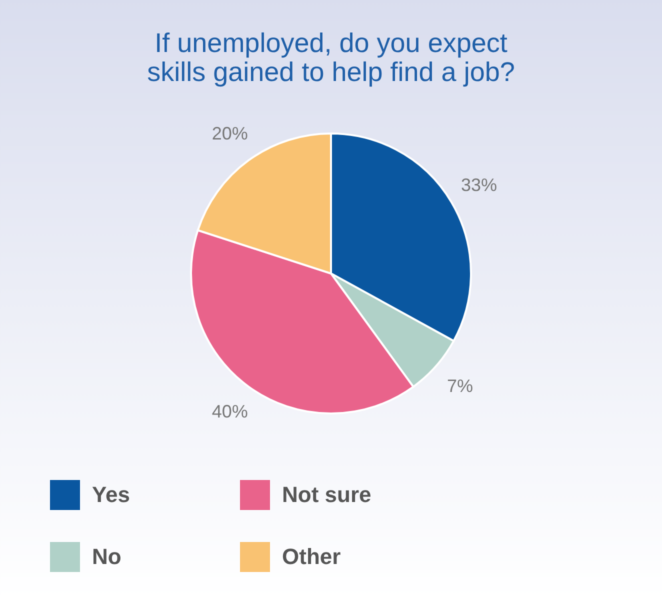 The image size is (662, 605). Describe the element at coordinates (331, 57) in the screenshot. I see `chart-title: If unemployed, do you expect skills gained to help find a job?` at that location.